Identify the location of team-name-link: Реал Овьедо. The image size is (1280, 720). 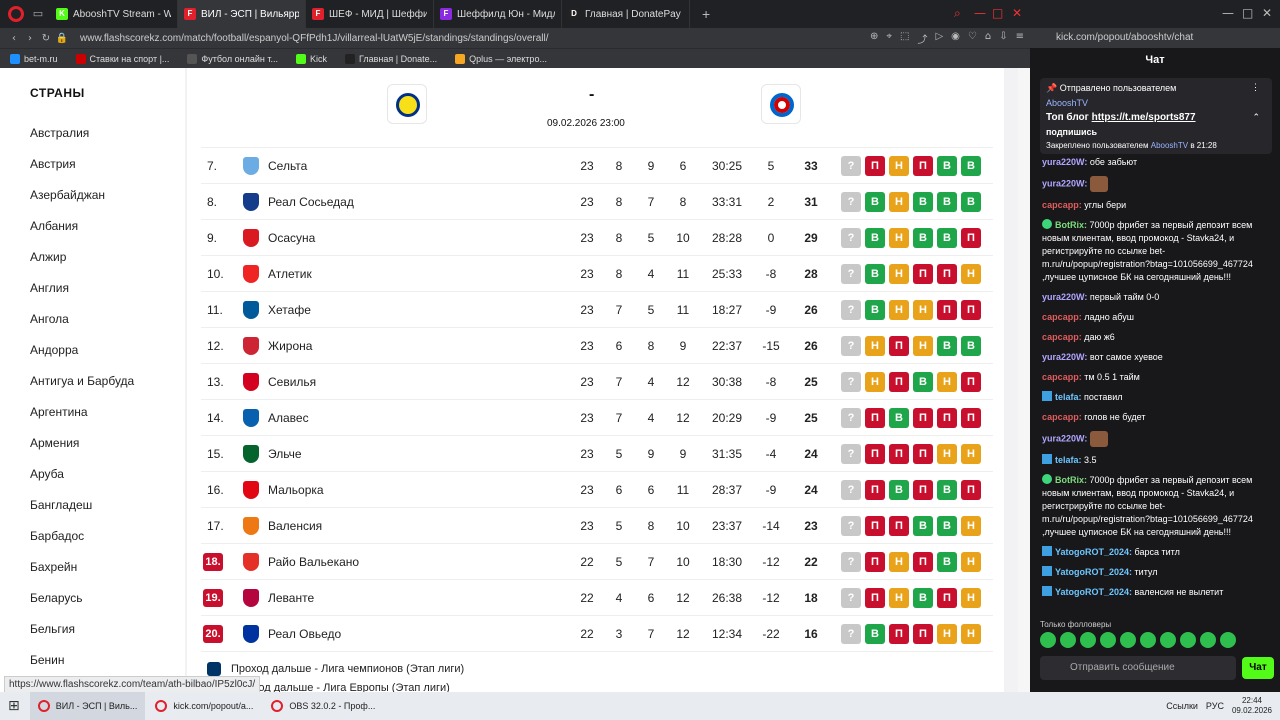
(305, 634).